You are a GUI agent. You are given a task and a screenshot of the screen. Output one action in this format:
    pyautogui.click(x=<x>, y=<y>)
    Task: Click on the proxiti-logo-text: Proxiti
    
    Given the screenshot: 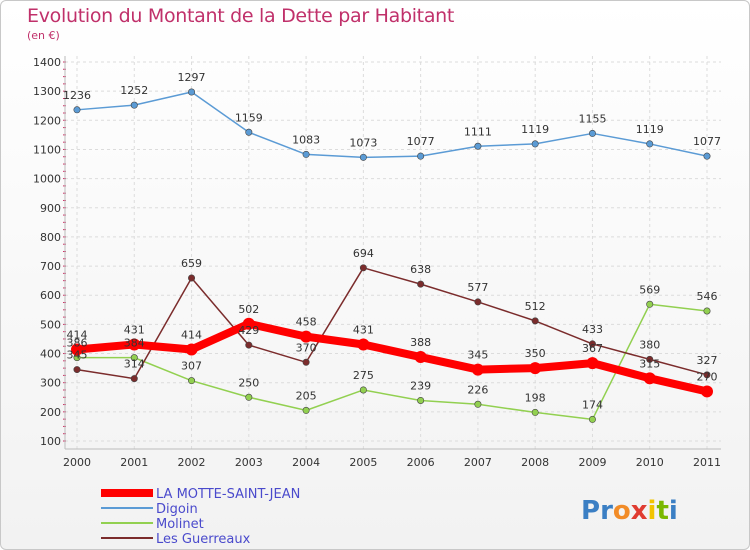 What is the action you would take?
    pyautogui.click(x=629, y=511)
    